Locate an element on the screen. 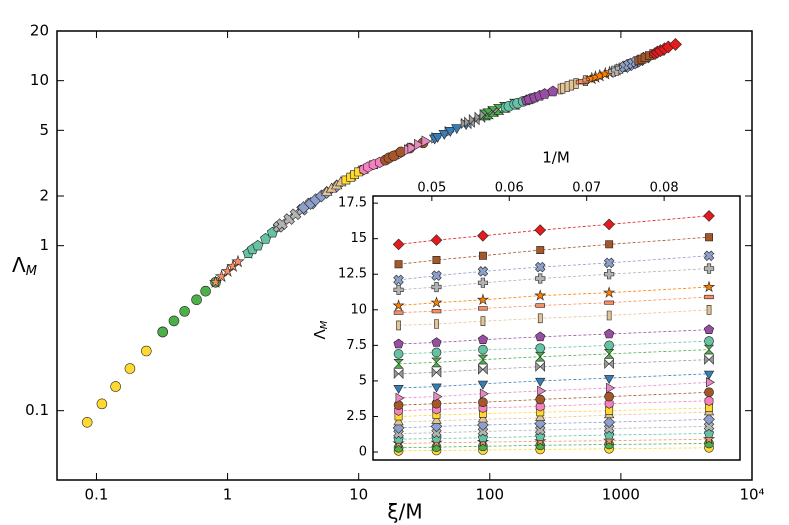 This screenshot has height=525, width=789. inset-x-tick-label: 0.07 is located at coordinates (586, 188).